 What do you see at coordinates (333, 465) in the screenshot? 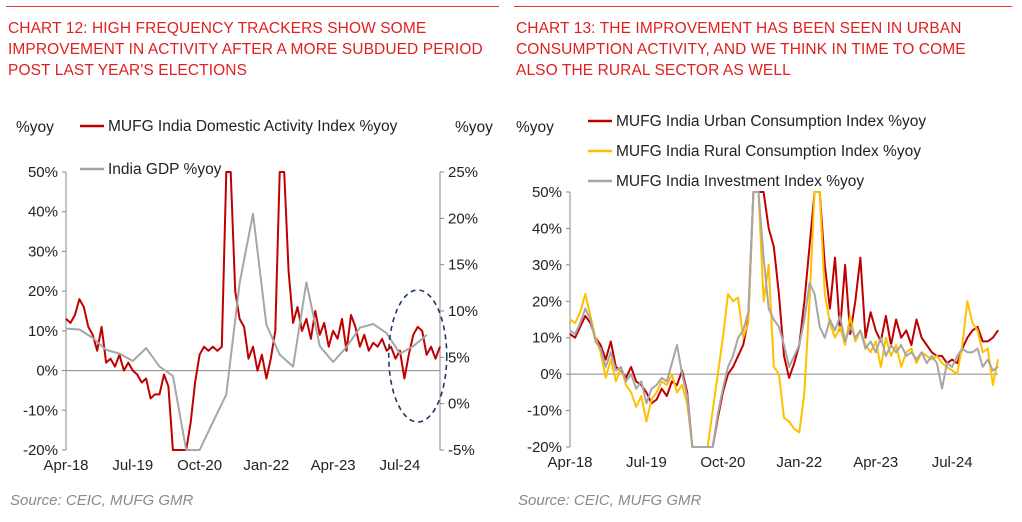
I see `x-tick-label: Apr-23` at bounding box center [333, 465].